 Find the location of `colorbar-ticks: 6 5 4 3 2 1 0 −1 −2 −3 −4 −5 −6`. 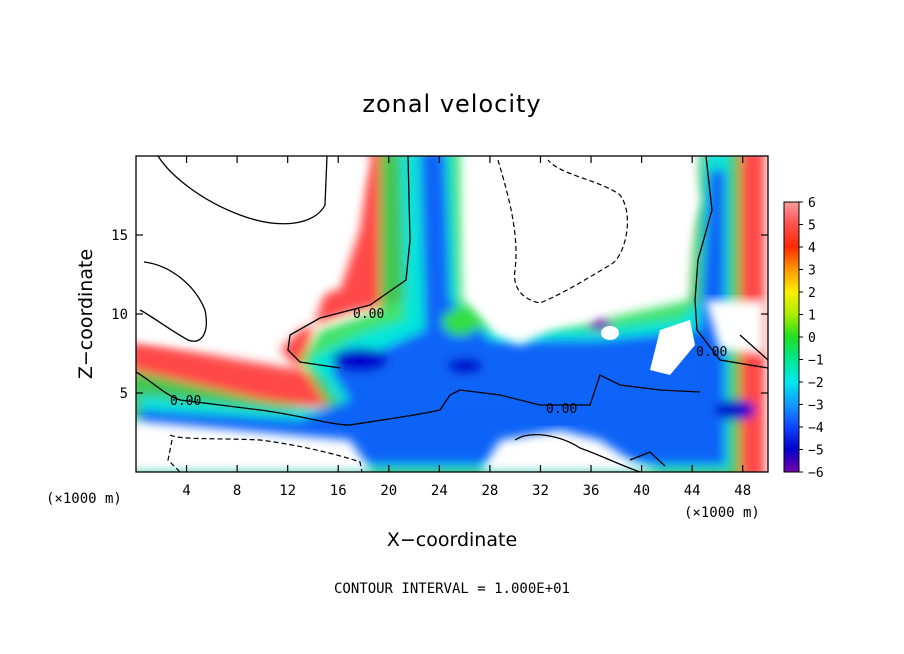

colorbar-ticks: 6 5 4 3 2 1 0 −1 −2 −3 −4 −5 −6 is located at coordinates (811, 338).